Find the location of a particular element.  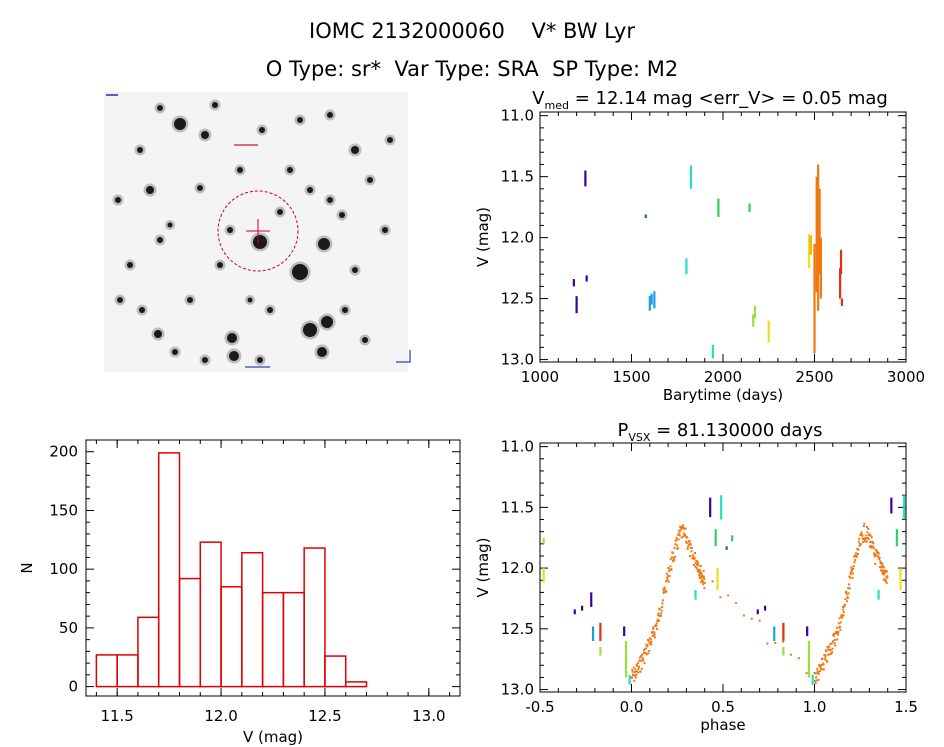

finder-chart is located at coordinates (257, 232).